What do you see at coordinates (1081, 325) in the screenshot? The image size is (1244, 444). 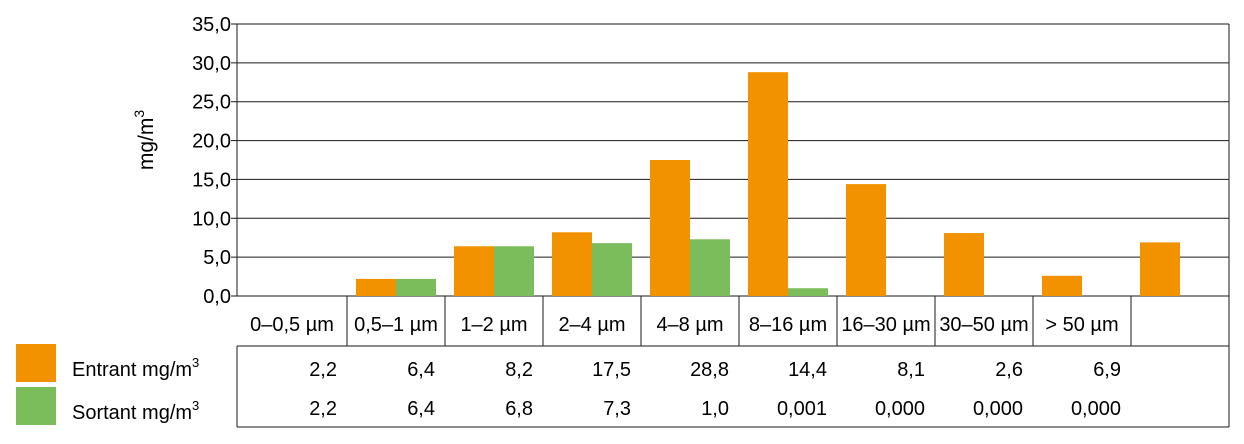 I see `category-label: > 50 µm` at bounding box center [1081, 325].